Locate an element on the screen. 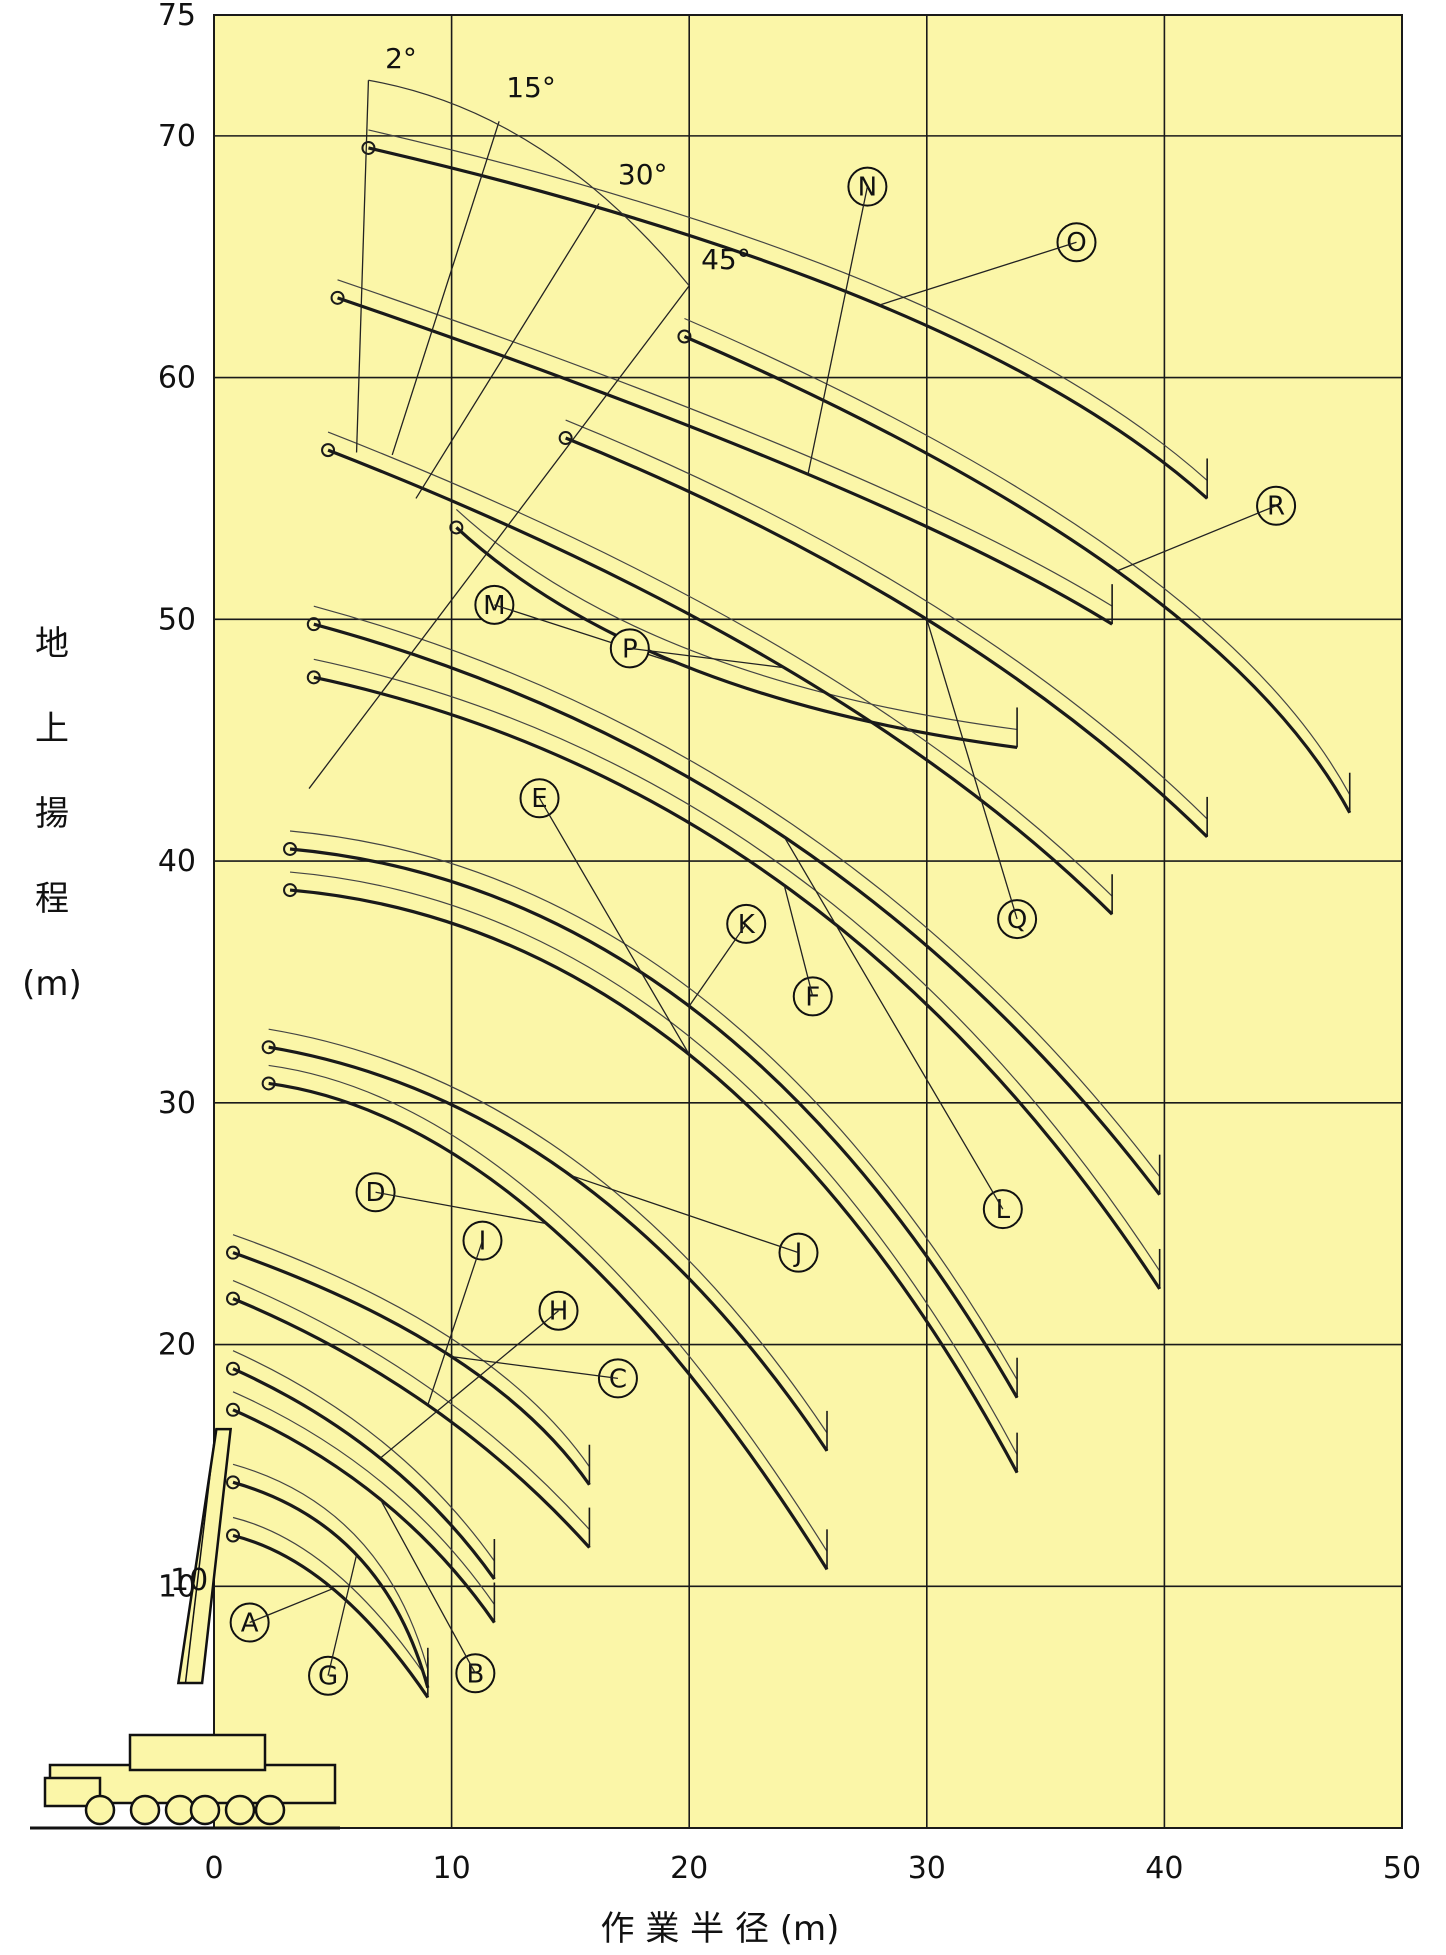 Image resolution: width=1446 pixels, height=1955 pixels. curve-O is located at coordinates (788, 323).